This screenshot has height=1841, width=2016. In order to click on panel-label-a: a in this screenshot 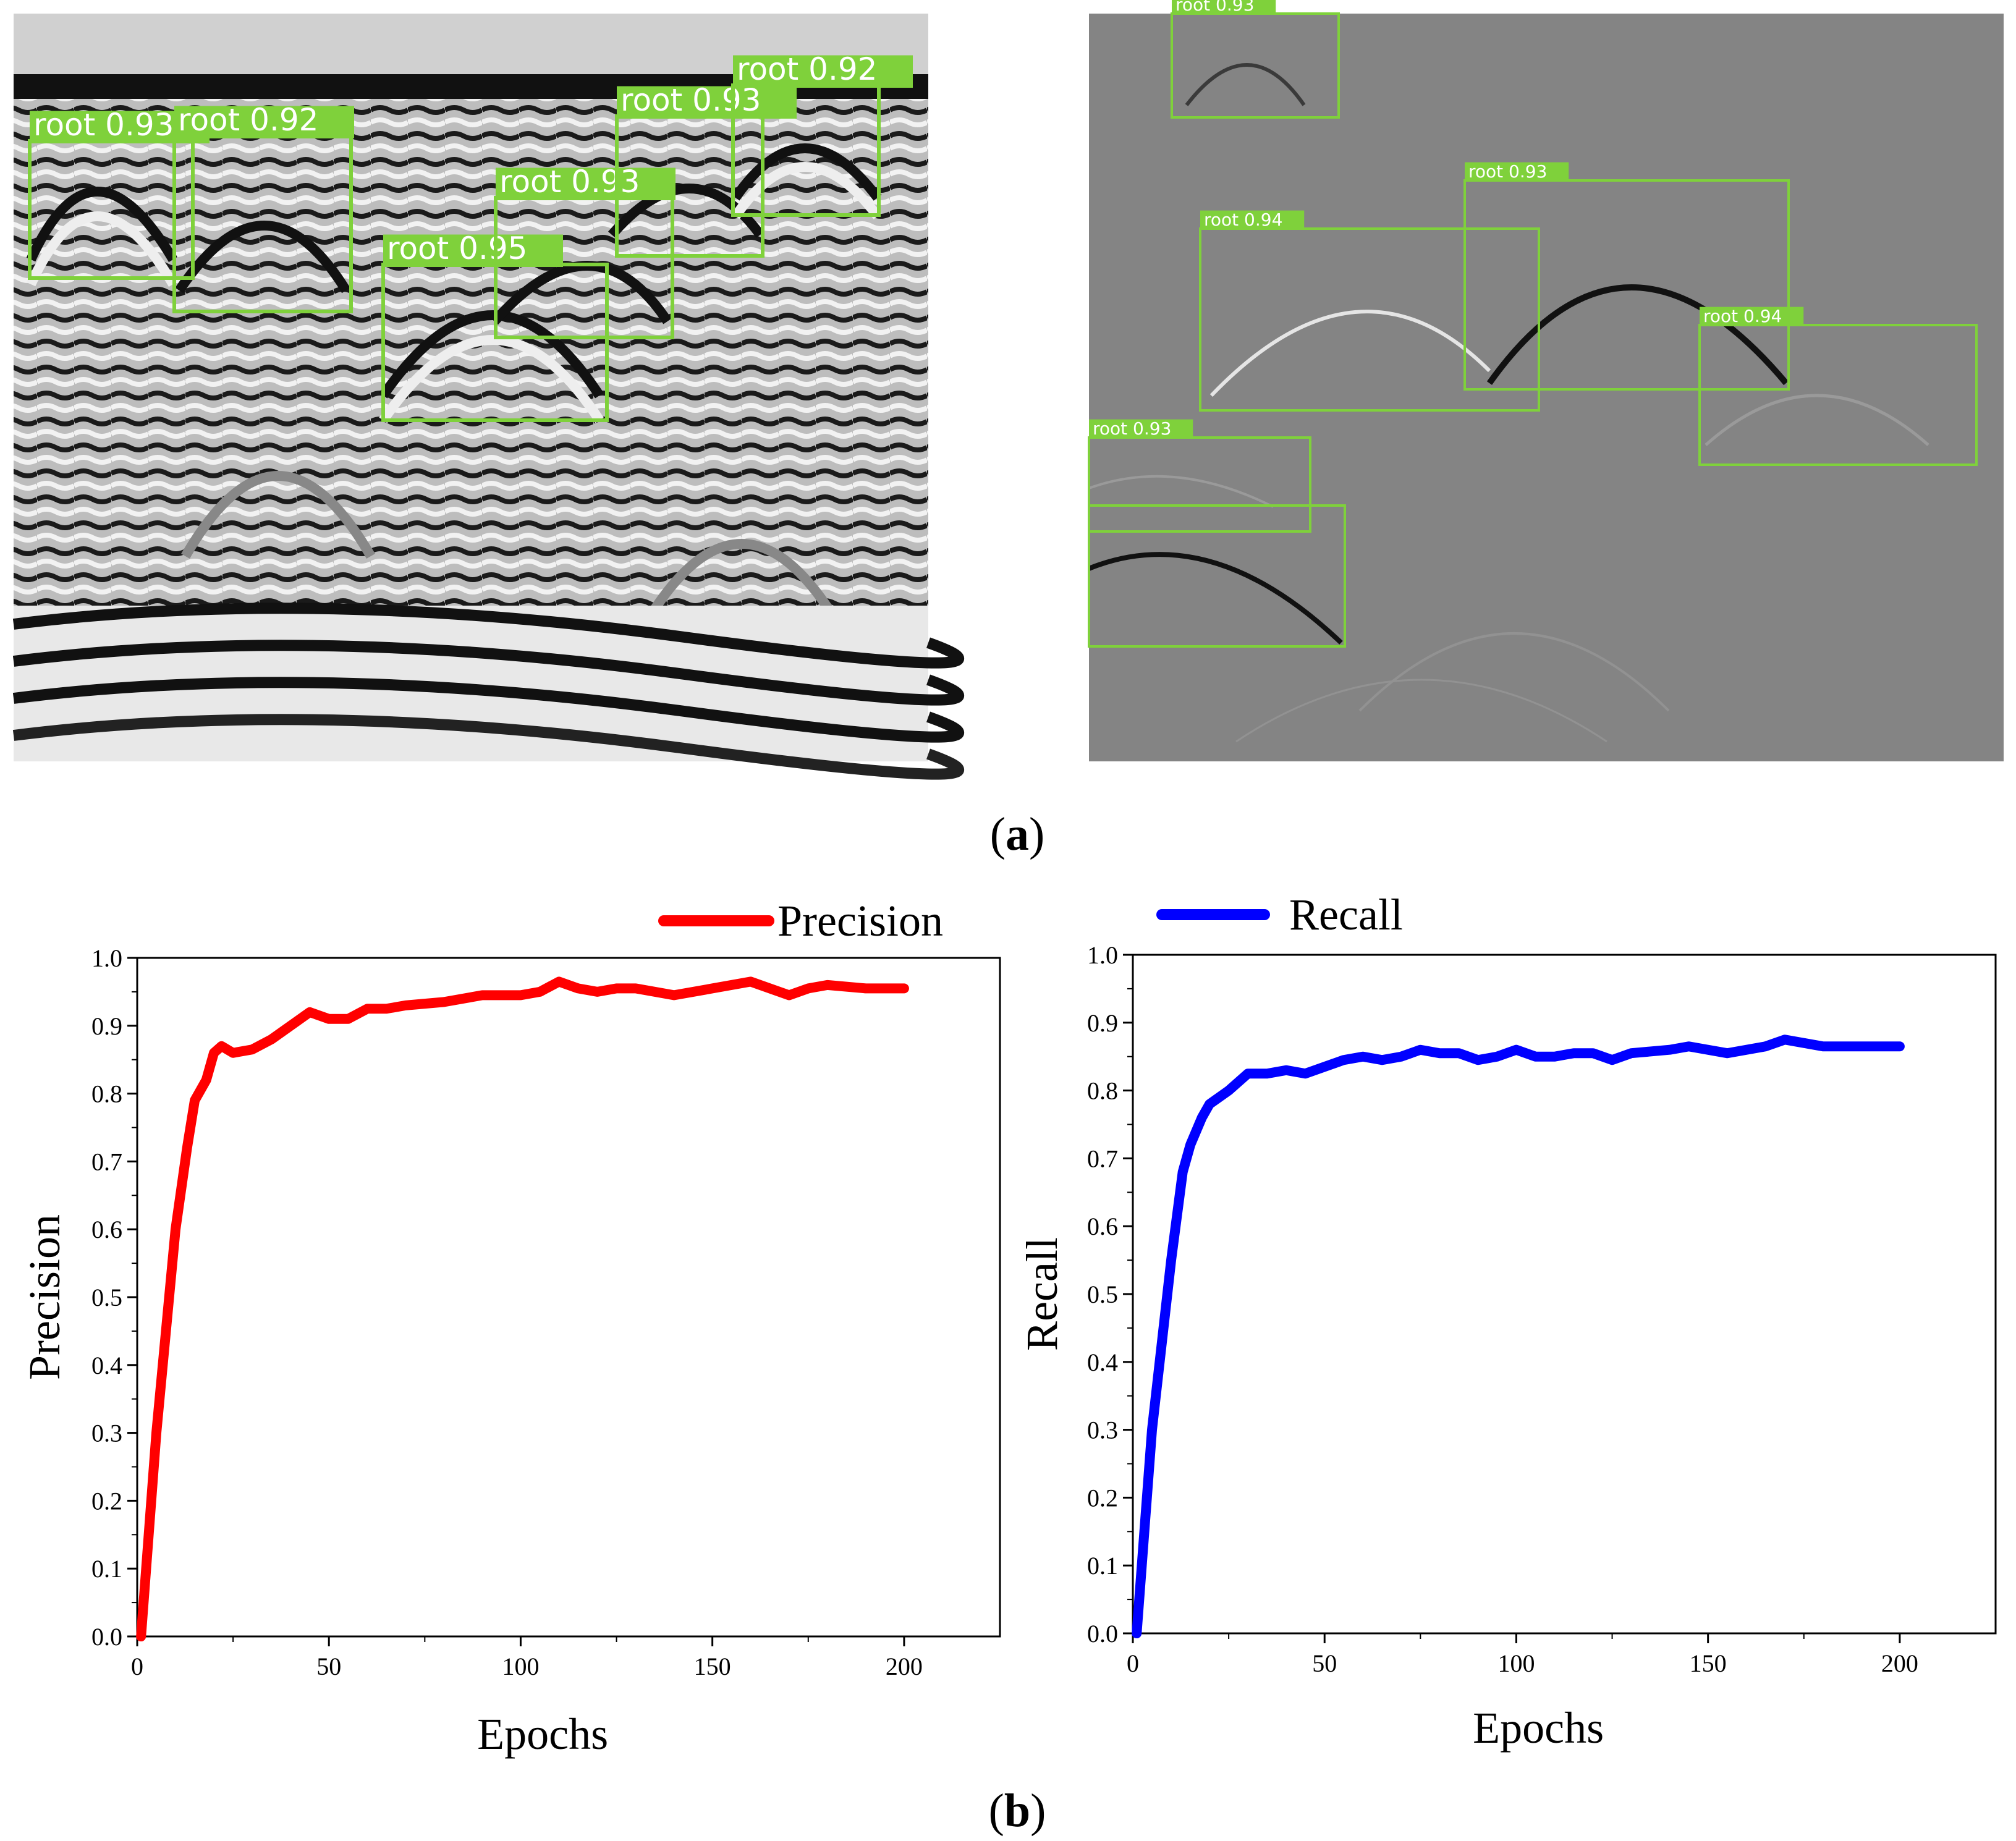, I will do `click(1018, 834)`.